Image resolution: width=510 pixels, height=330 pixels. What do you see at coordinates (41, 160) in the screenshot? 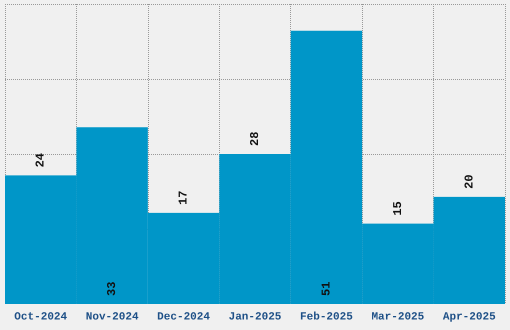
I see `data-label: 24` at bounding box center [41, 160].